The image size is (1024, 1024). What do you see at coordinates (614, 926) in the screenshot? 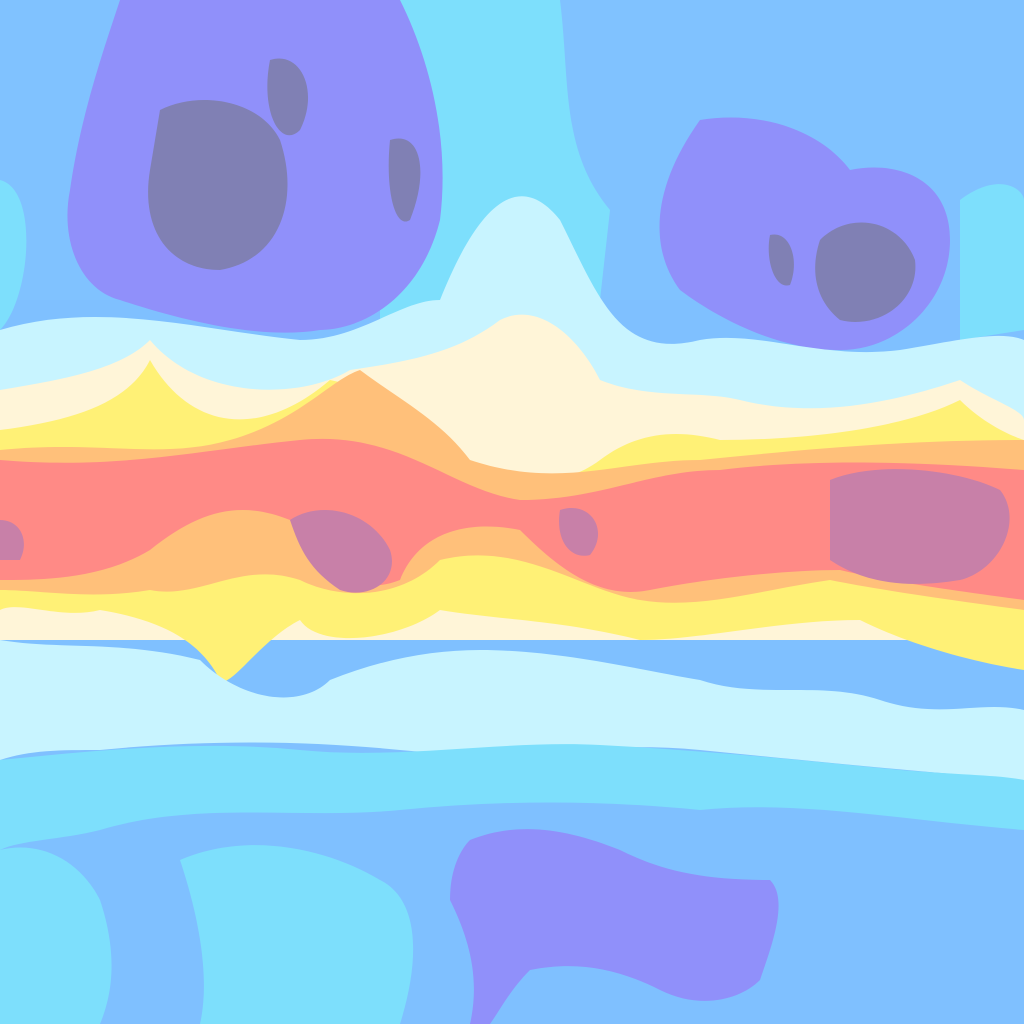
I see `purple-south` at bounding box center [614, 926].